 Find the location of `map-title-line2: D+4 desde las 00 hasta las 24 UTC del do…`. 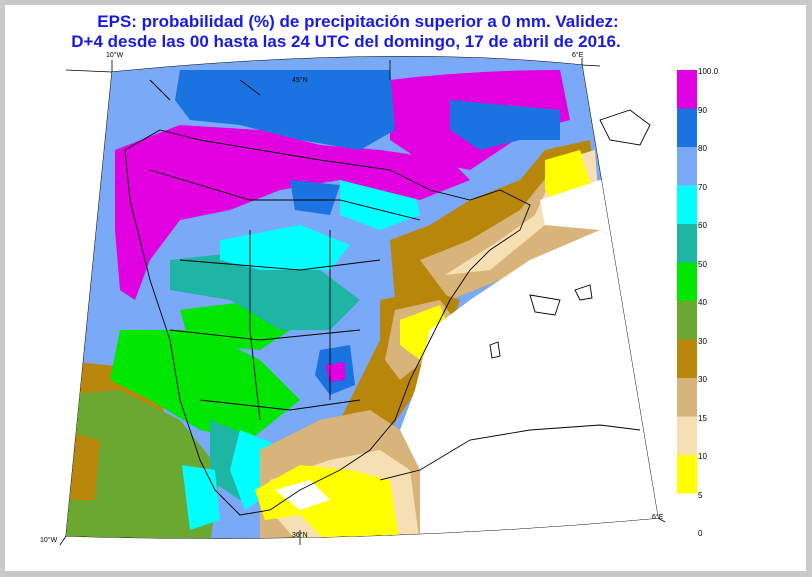

map-title-line2: D+4 desde las 00 hasta las 24 UTC del do… is located at coordinates (346, 41).